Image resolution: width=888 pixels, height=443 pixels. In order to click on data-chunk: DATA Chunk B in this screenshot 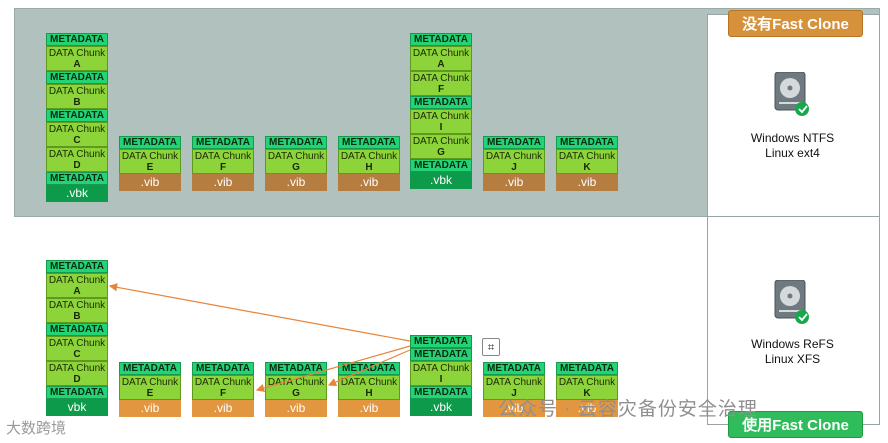, I will do `click(77, 96)`.